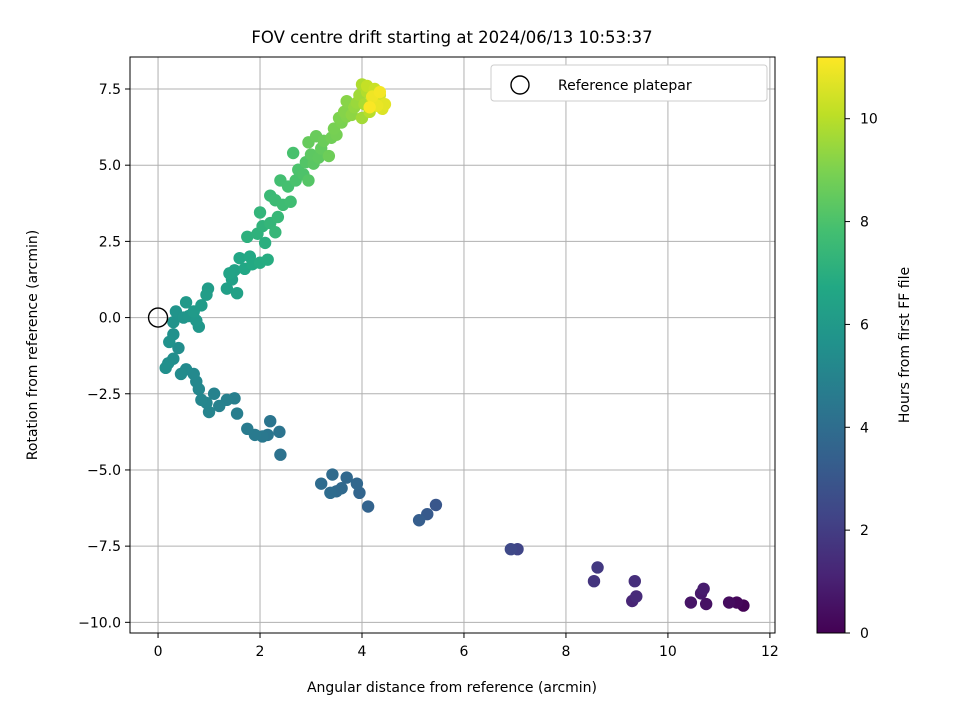 Image resolution: width=960 pixels, height=720 pixels. What do you see at coordinates (864, 531) in the screenshot?
I see `colorbar-tick-label: 2` at bounding box center [864, 531].